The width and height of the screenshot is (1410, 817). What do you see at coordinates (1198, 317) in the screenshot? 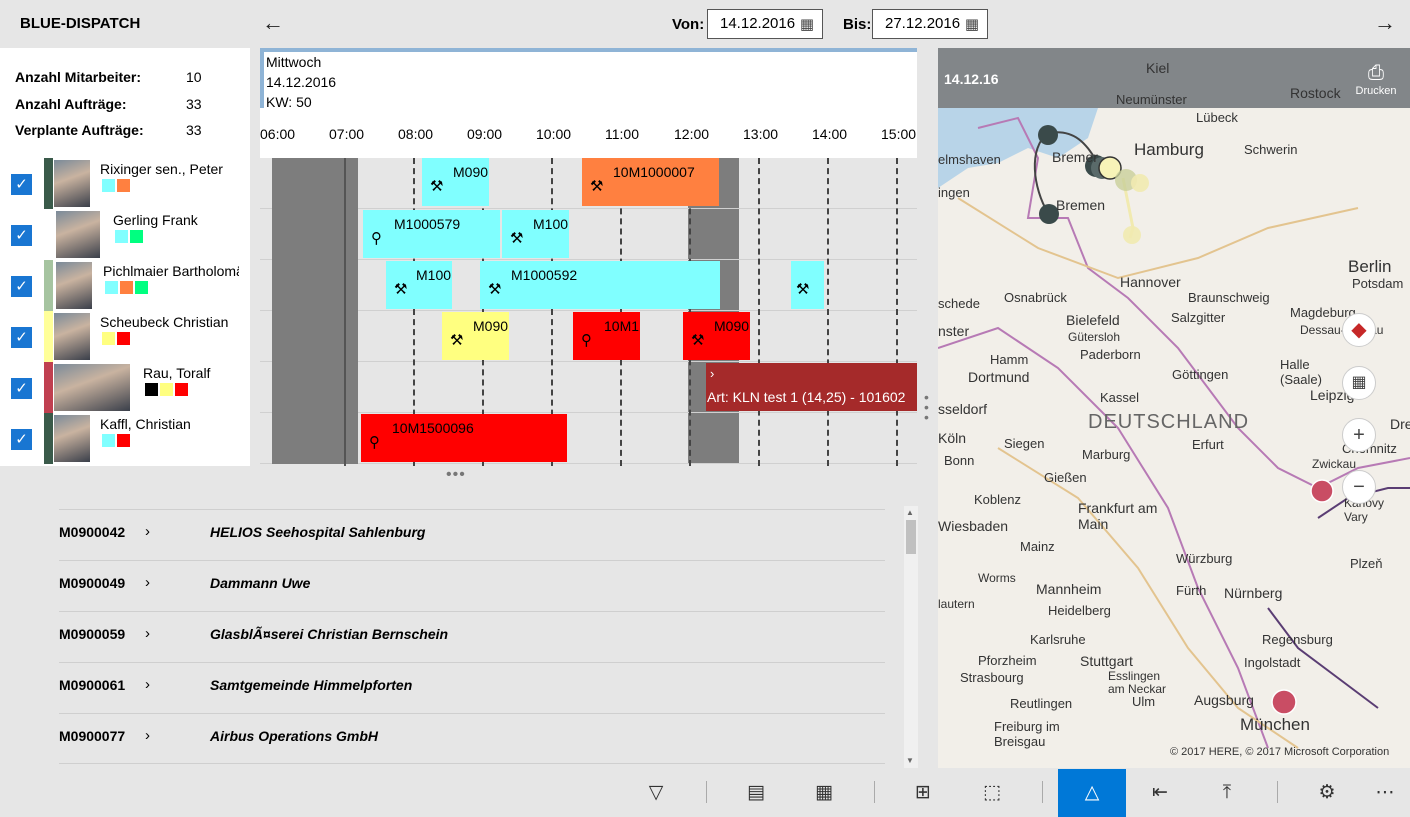
I see `map-label: Salzgitter` at bounding box center [1198, 317].